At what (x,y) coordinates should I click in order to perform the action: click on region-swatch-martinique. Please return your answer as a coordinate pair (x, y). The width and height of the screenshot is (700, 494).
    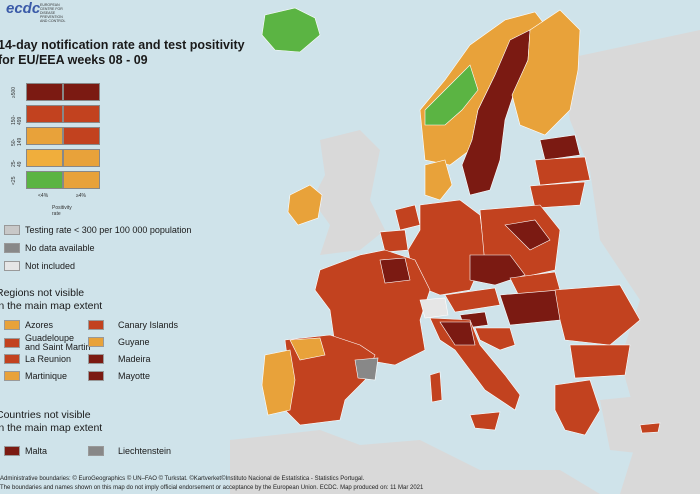
    Looking at the image, I should click on (12, 376).